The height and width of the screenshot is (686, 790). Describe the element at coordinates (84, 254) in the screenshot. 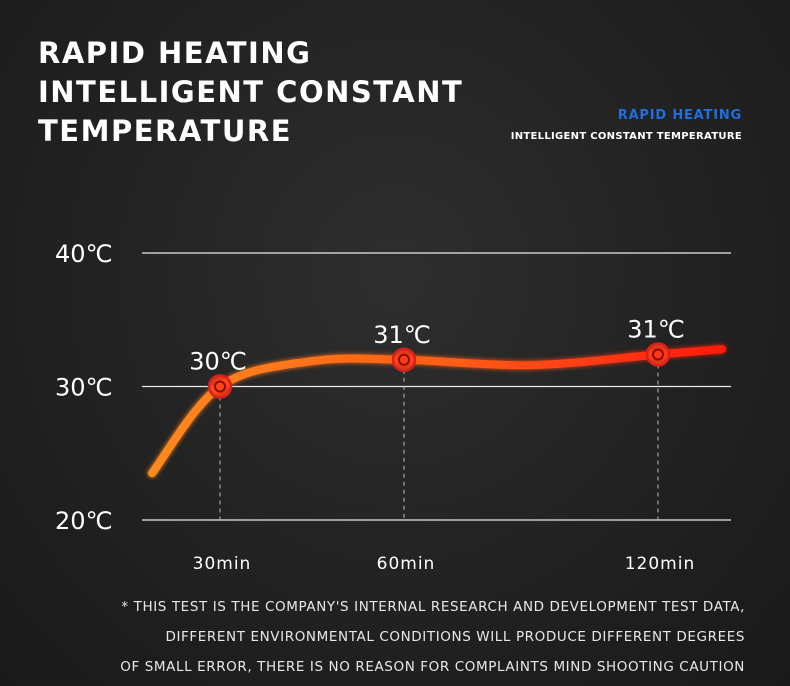

I see `y-tick-label: 40℃` at that location.